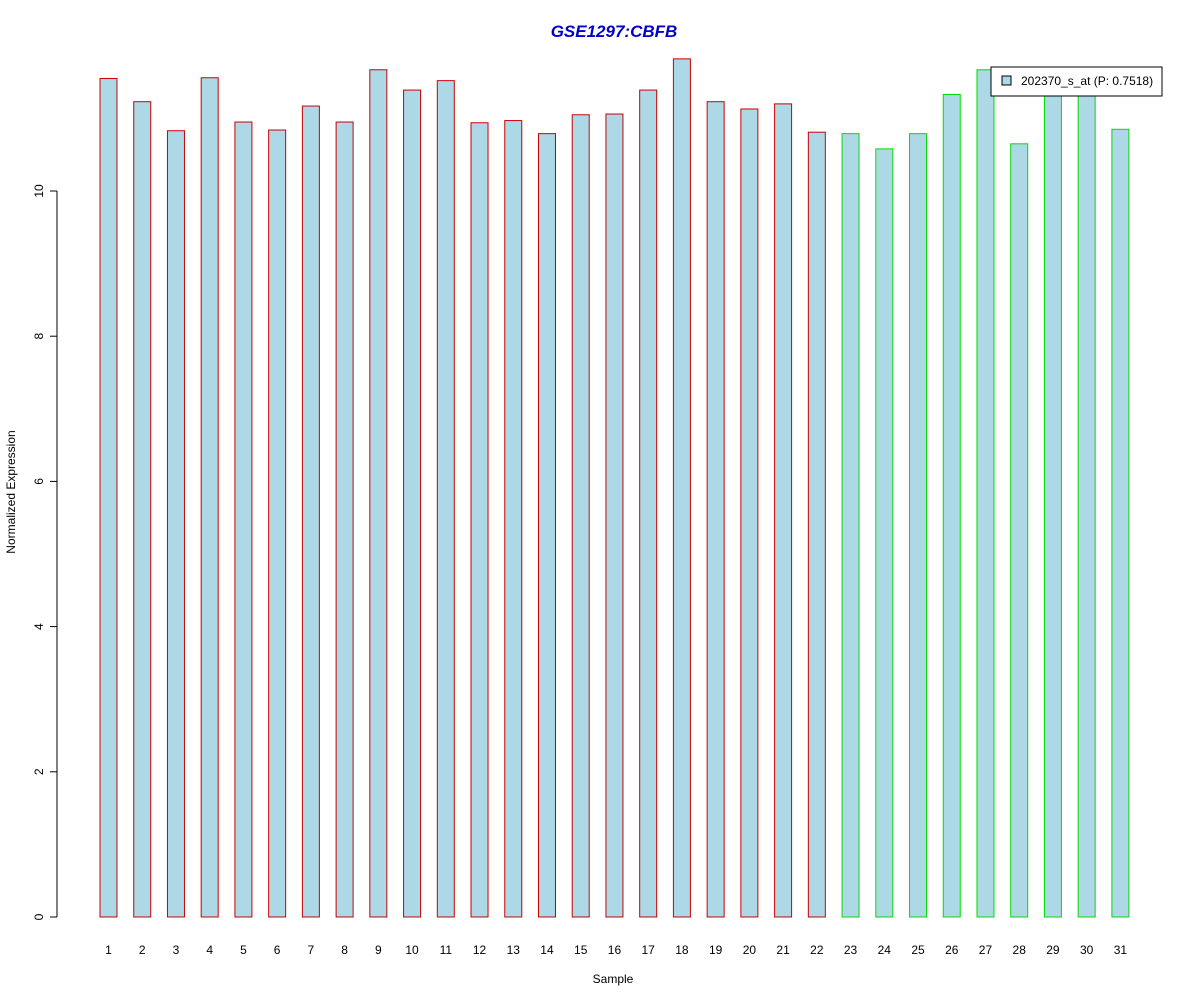  What do you see at coordinates (311, 950) in the screenshot?
I see `x-tick-label: 7` at bounding box center [311, 950].